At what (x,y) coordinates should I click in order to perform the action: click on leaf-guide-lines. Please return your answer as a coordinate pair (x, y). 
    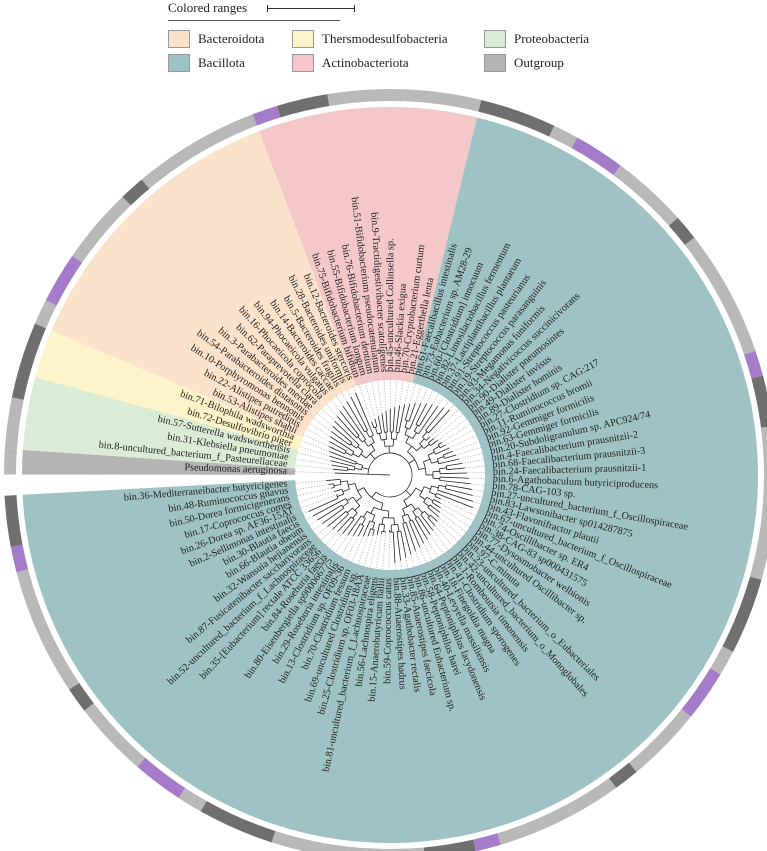
    Looking at the image, I should click on (390, 474).